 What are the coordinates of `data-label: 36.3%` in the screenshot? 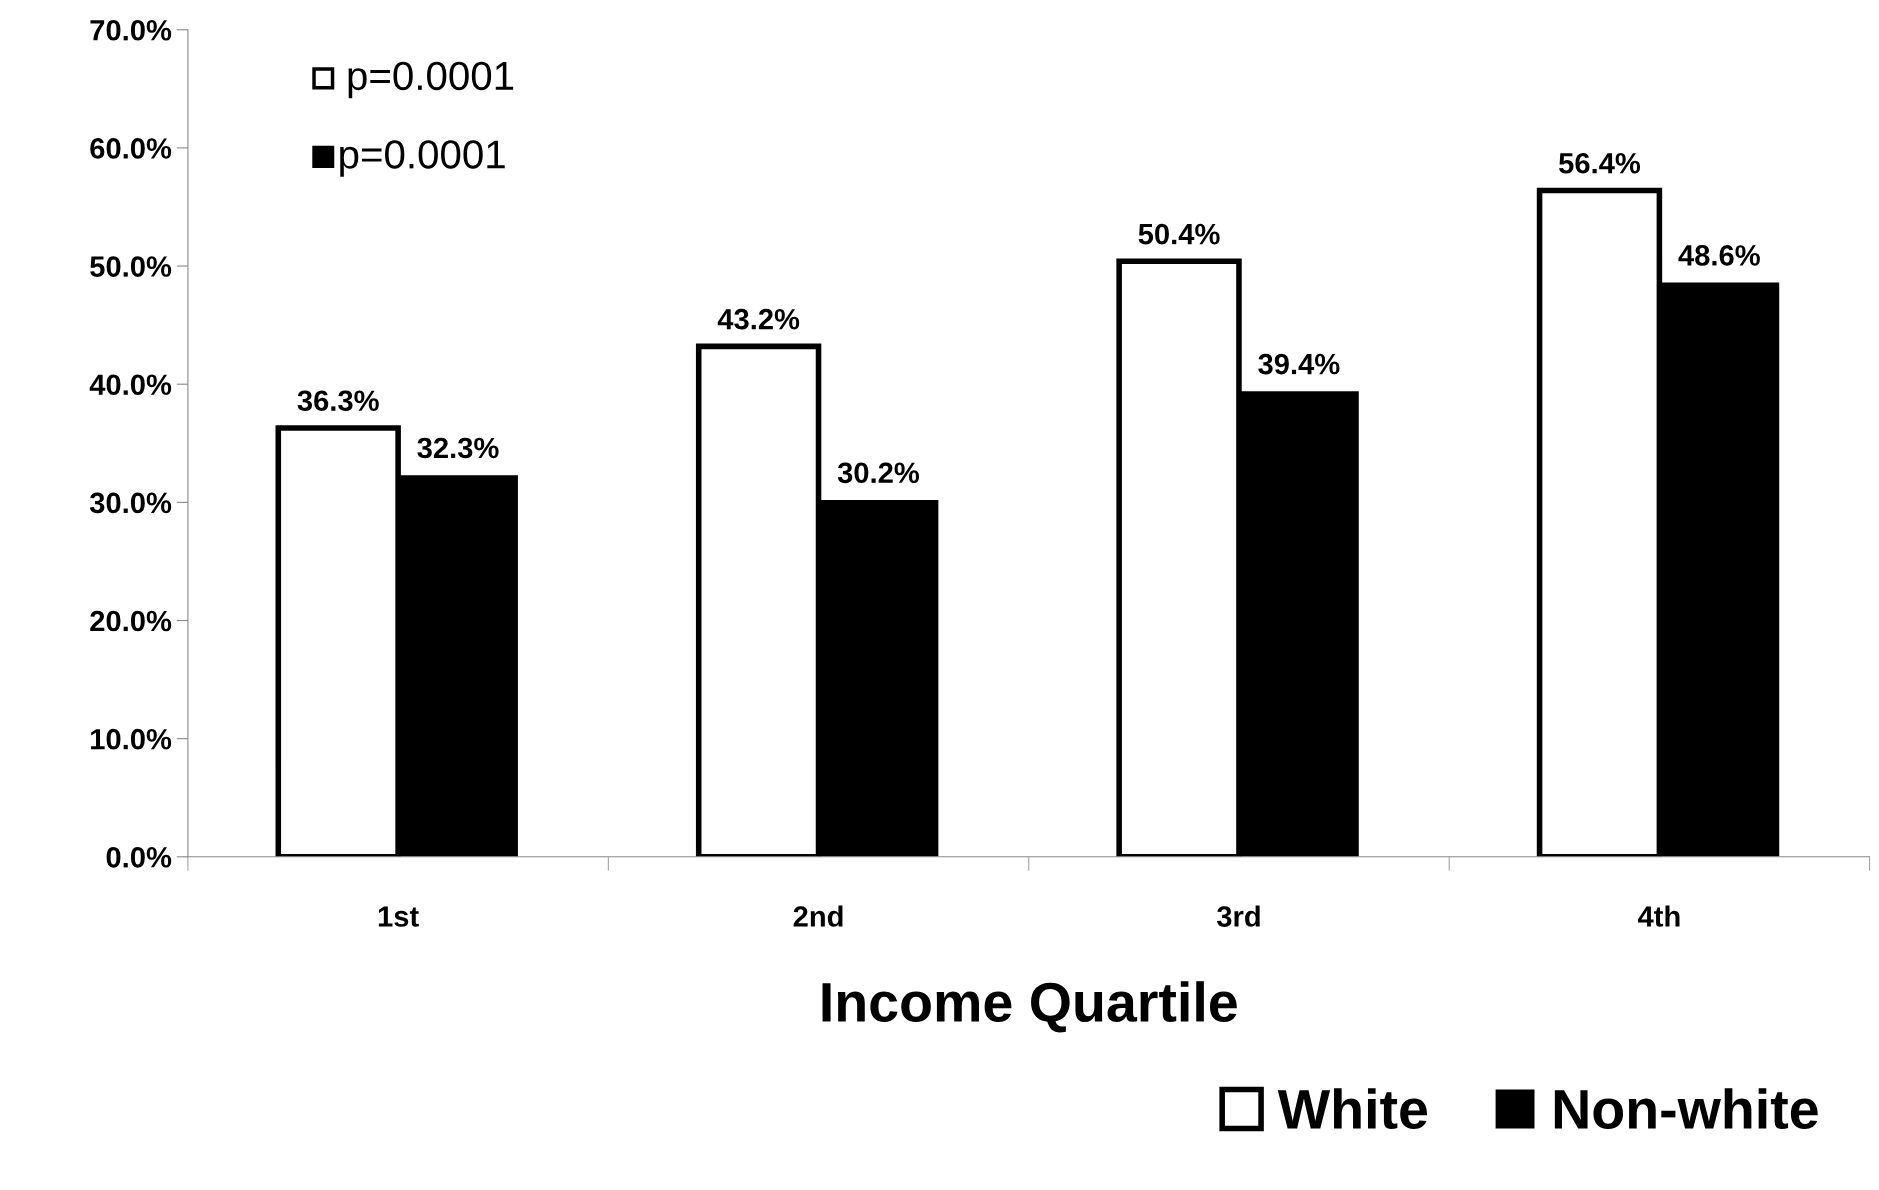 It's located at (338, 401).